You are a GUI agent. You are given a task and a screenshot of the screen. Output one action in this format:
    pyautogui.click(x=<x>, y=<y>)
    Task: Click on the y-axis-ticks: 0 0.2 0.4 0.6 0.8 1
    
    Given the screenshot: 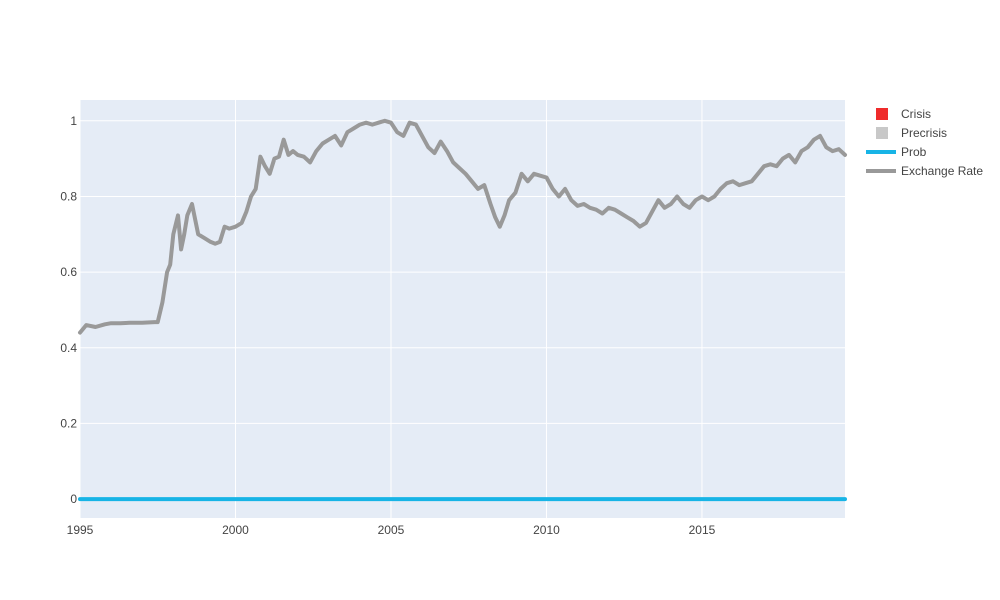 What is the action you would take?
    pyautogui.click(x=68, y=310)
    